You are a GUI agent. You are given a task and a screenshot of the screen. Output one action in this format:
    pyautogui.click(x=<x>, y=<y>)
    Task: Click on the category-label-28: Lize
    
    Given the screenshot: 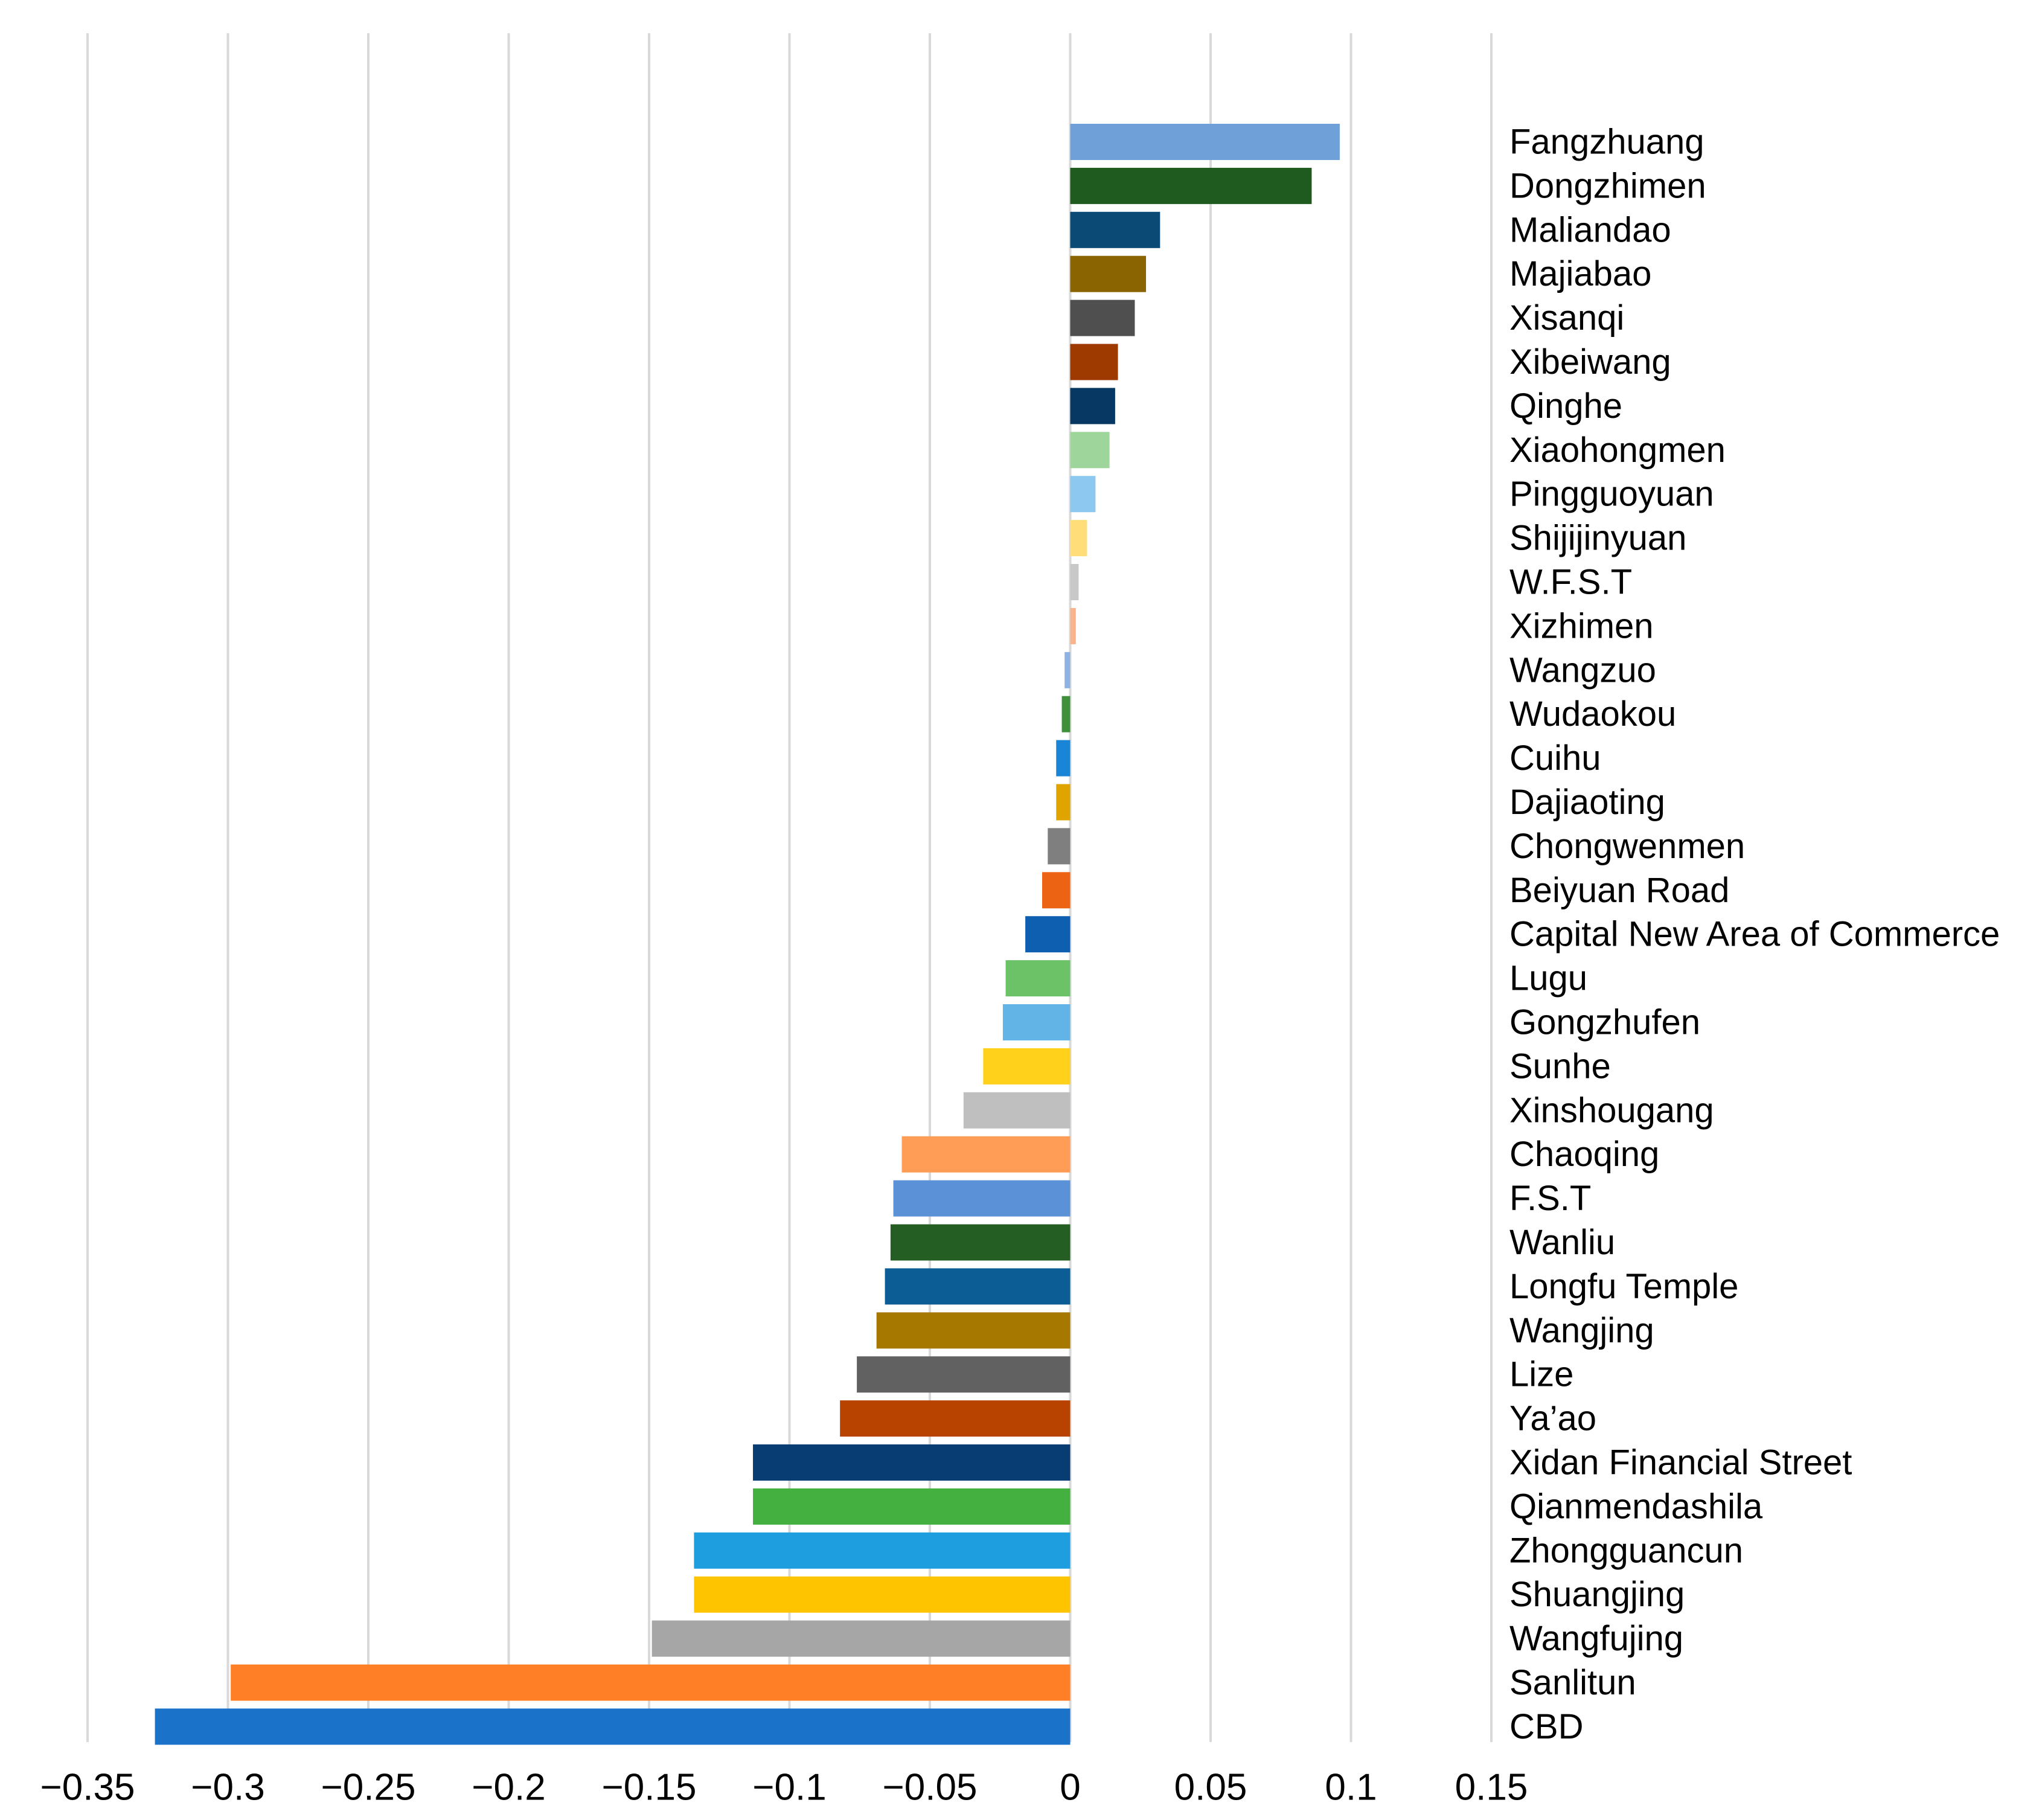 What is the action you would take?
    pyautogui.click(x=1541, y=1374)
    